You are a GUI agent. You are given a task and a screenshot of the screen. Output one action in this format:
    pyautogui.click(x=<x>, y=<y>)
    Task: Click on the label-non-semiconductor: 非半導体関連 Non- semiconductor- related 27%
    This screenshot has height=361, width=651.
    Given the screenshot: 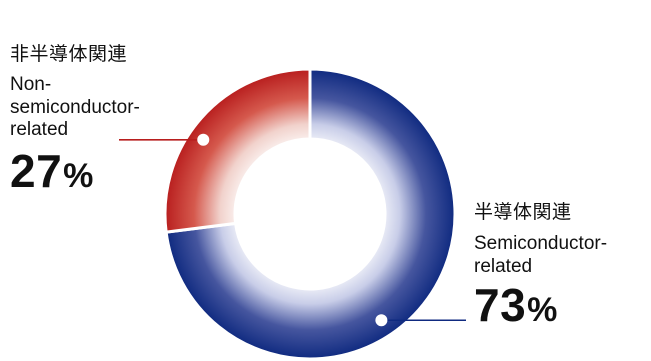 What is the action you would take?
    pyautogui.click(x=75, y=121)
    